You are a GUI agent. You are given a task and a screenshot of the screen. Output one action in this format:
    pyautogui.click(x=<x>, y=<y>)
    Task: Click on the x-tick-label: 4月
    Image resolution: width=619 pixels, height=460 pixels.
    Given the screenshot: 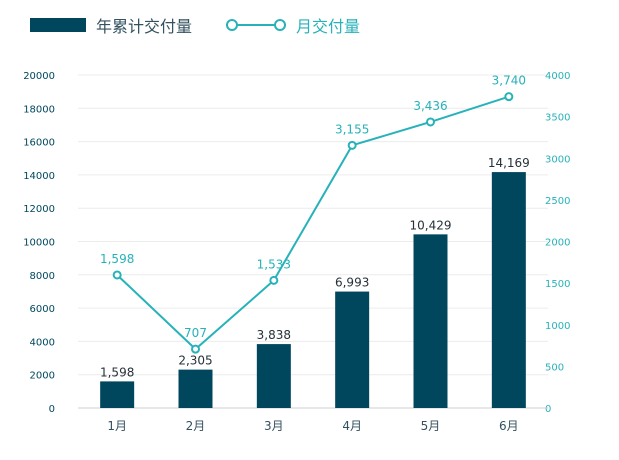 What is the action you would take?
    pyautogui.click(x=352, y=426)
    